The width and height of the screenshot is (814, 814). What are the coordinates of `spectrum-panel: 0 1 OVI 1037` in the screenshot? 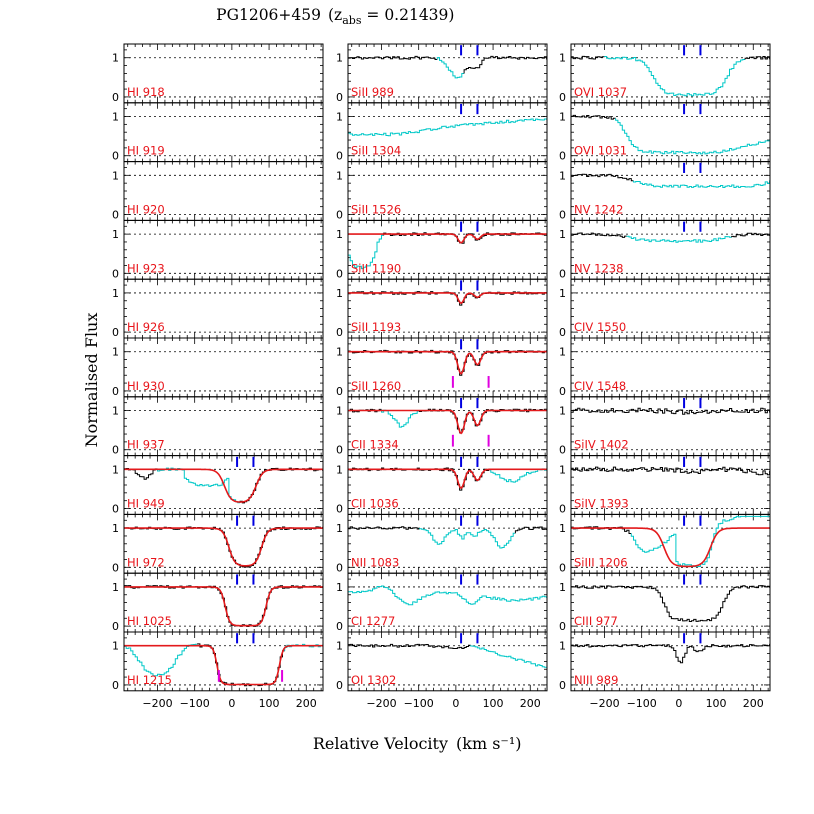 It's located at (665, 73).